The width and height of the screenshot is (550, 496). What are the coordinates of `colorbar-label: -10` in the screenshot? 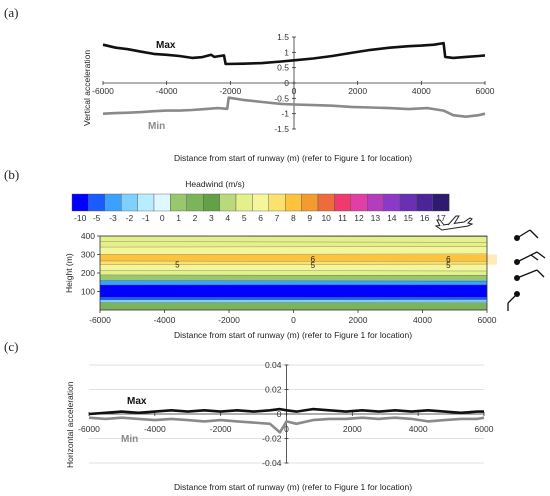 It's located at (80, 218).